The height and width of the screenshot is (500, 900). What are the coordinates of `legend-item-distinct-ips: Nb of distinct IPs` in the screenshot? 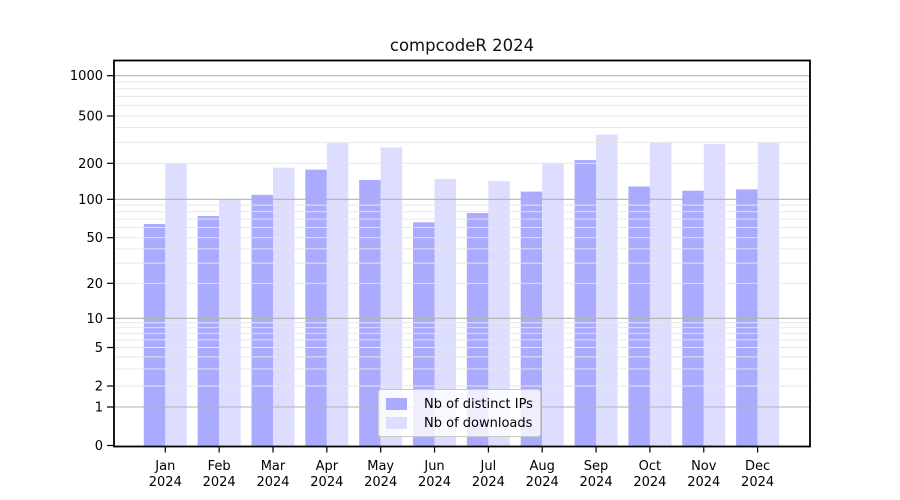 It's located at (463, 404).